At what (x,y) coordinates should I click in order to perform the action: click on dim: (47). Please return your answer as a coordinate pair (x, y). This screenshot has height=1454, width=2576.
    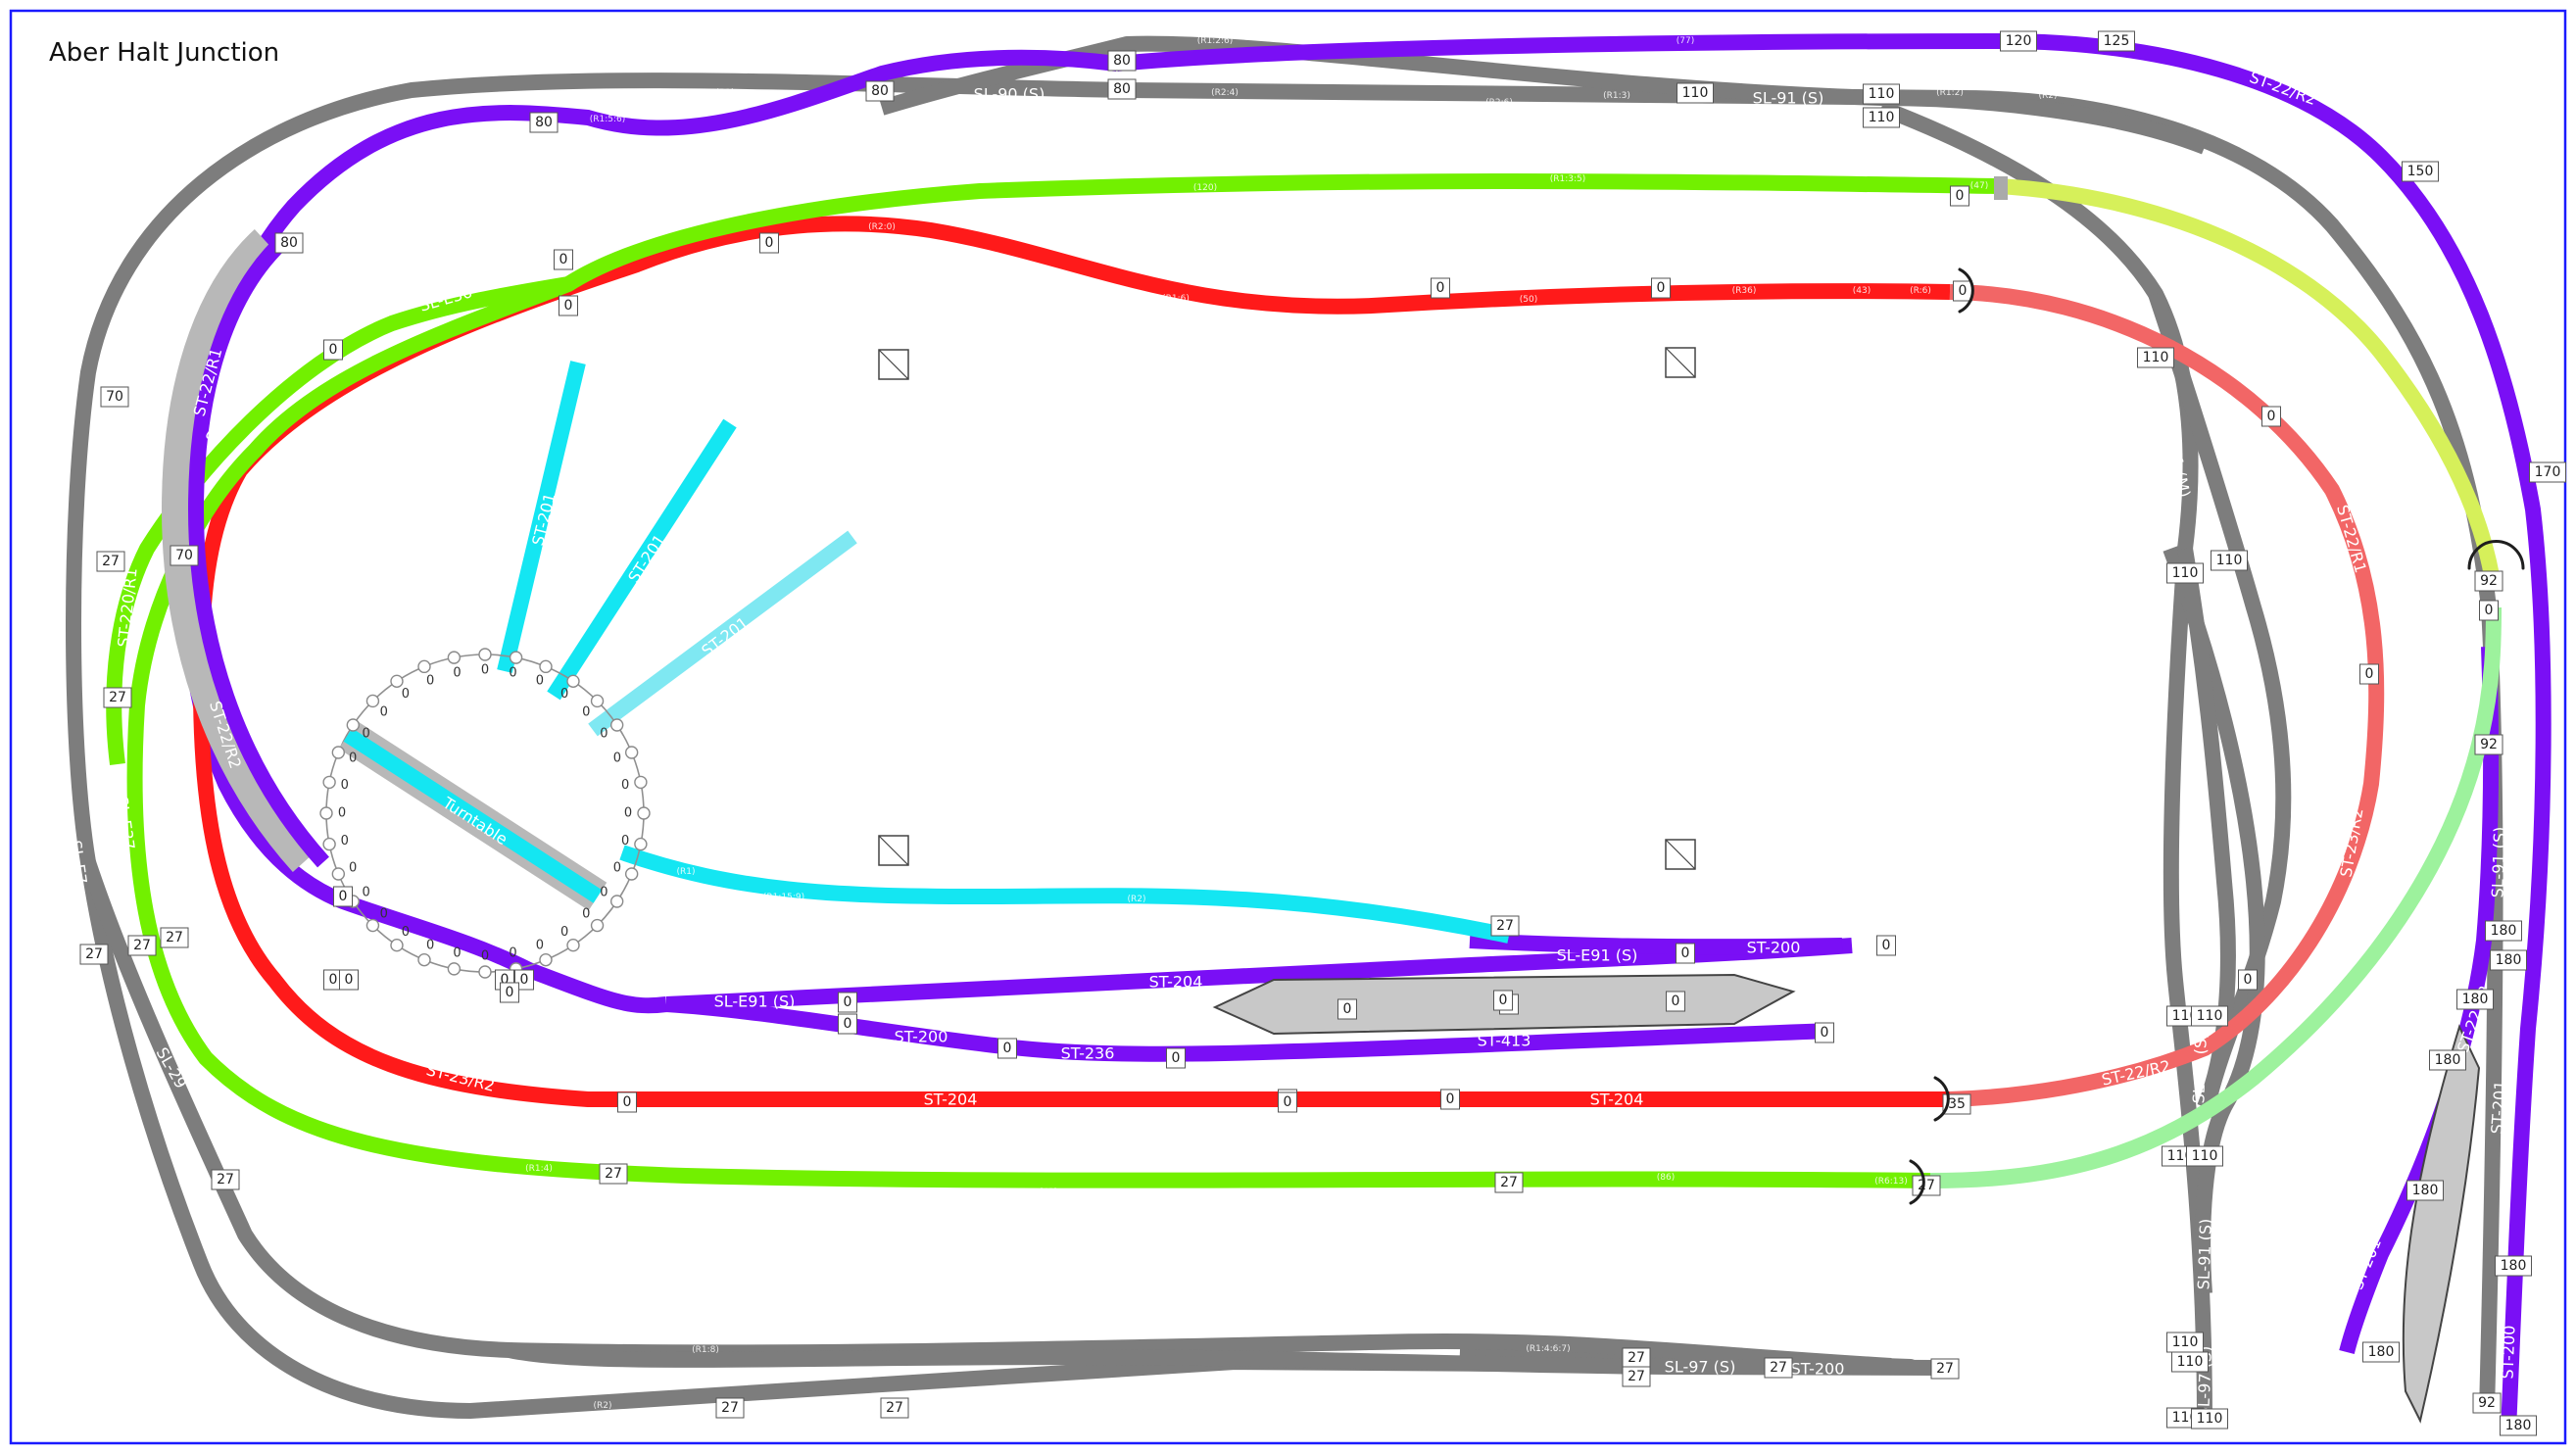
    Looking at the image, I should click on (1979, 186).